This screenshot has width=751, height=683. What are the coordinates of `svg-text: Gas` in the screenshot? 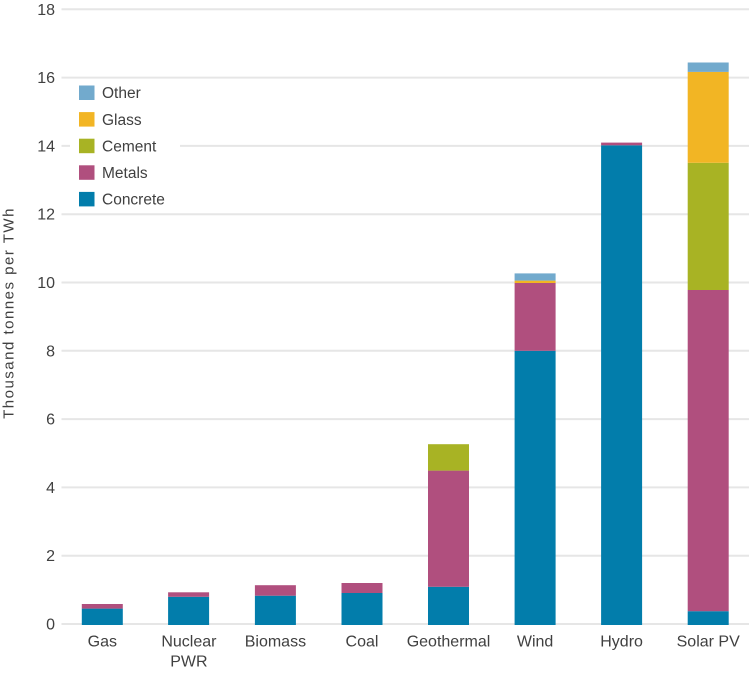 It's located at (102, 642).